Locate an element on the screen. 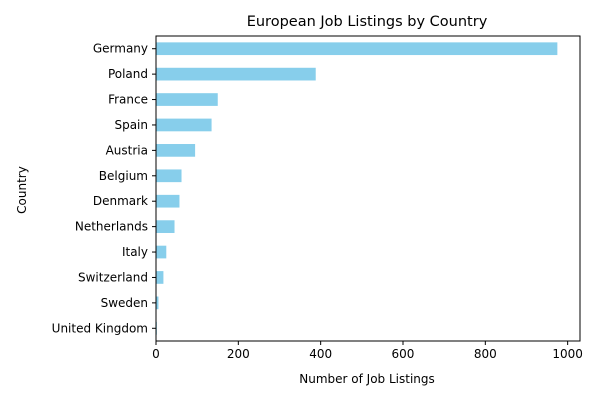 This screenshot has width=600, height=400. bar-sweden is located at coordinates (157, 303).